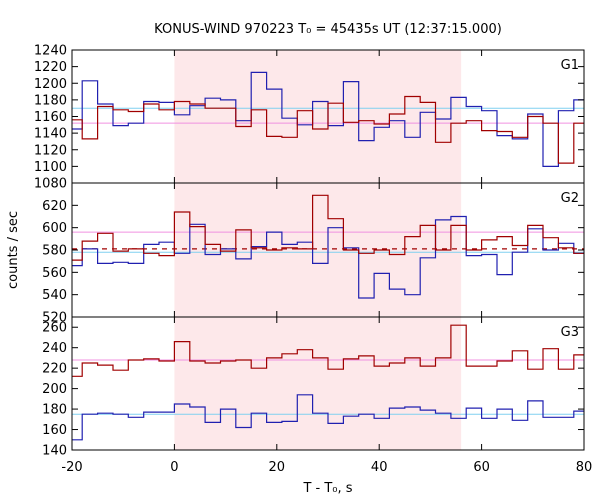 The height and width of the screenshot is (500, 600). I want to click on y-tick-label: 580, so click(54, 251).